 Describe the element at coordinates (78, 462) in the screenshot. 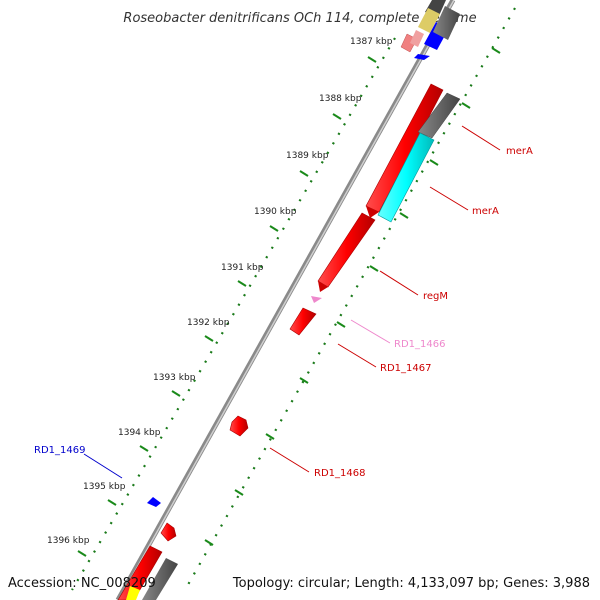

I see `gene-label-RD1_1469: RD1_1469` at that location.